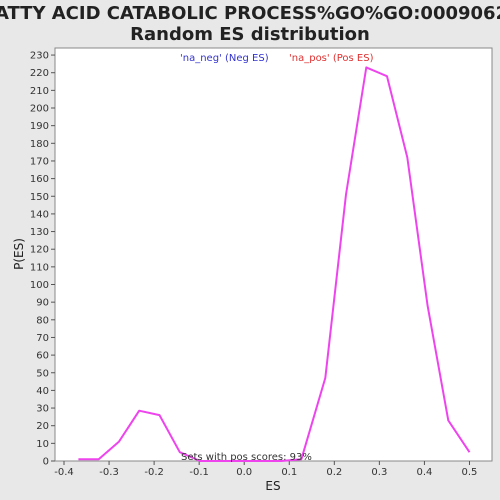 The height and width of the screenshot is (500, 500). What do you see at coordinates (42, 303) in the screenshot?
I see `y-tick-label: 90` at bounding box center [42, 303].